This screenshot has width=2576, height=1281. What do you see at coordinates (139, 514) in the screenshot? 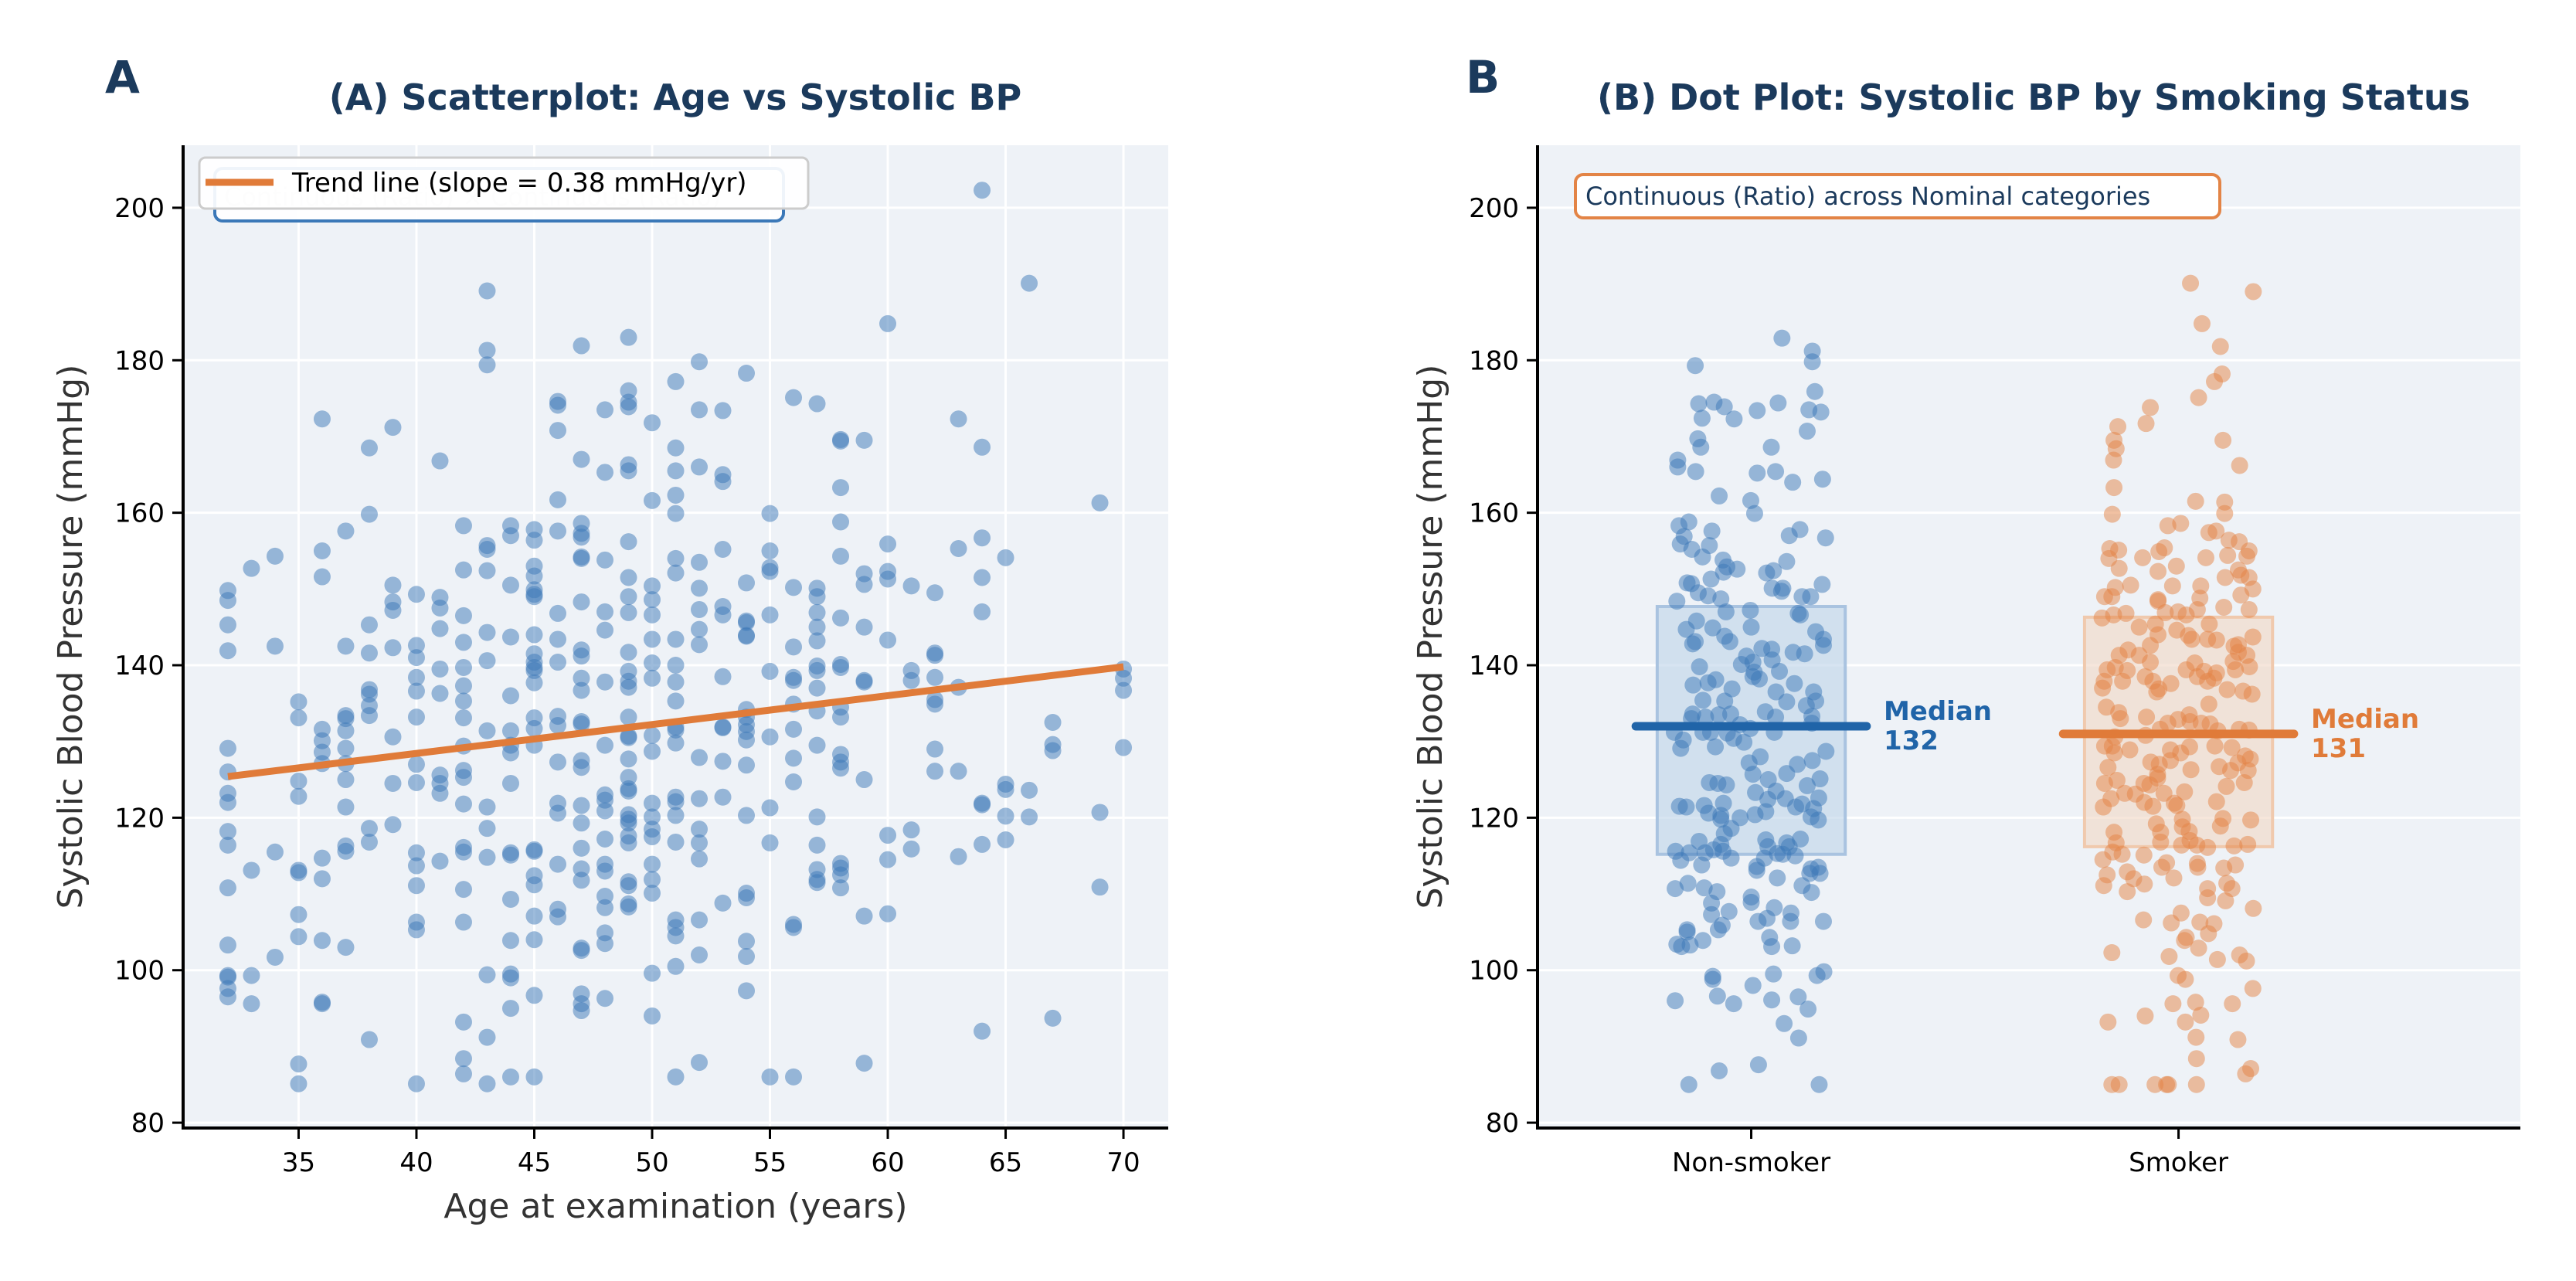
I see `y-tick-label: 160` at bounding box center [139, 514].